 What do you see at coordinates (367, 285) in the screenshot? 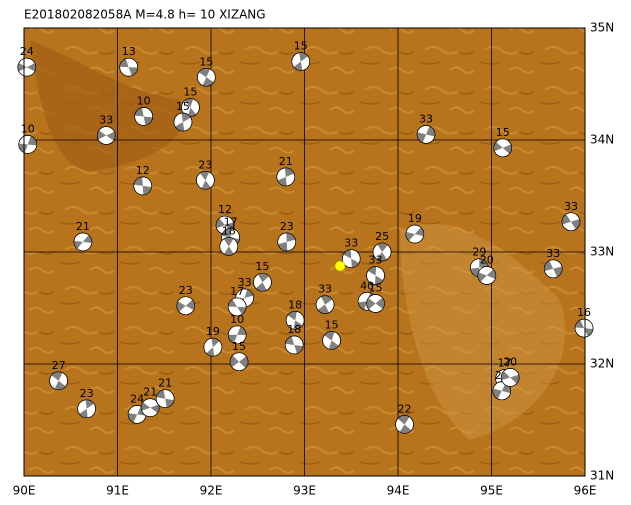
I see `depth-label: 40` at bounding box center [367, 285].